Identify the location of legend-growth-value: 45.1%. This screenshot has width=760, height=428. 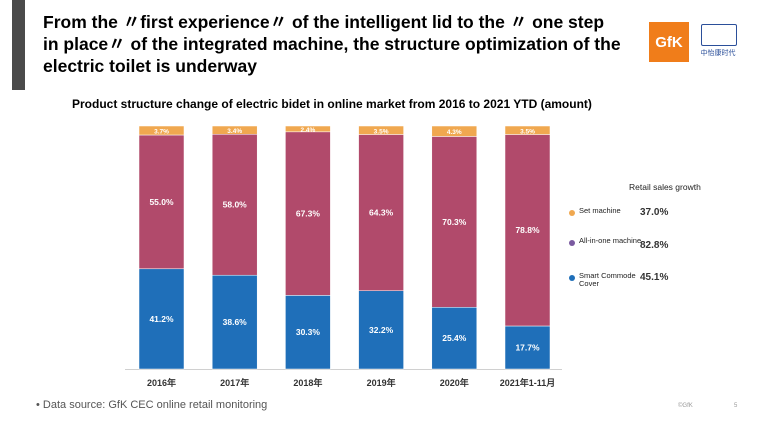
(654, 277).